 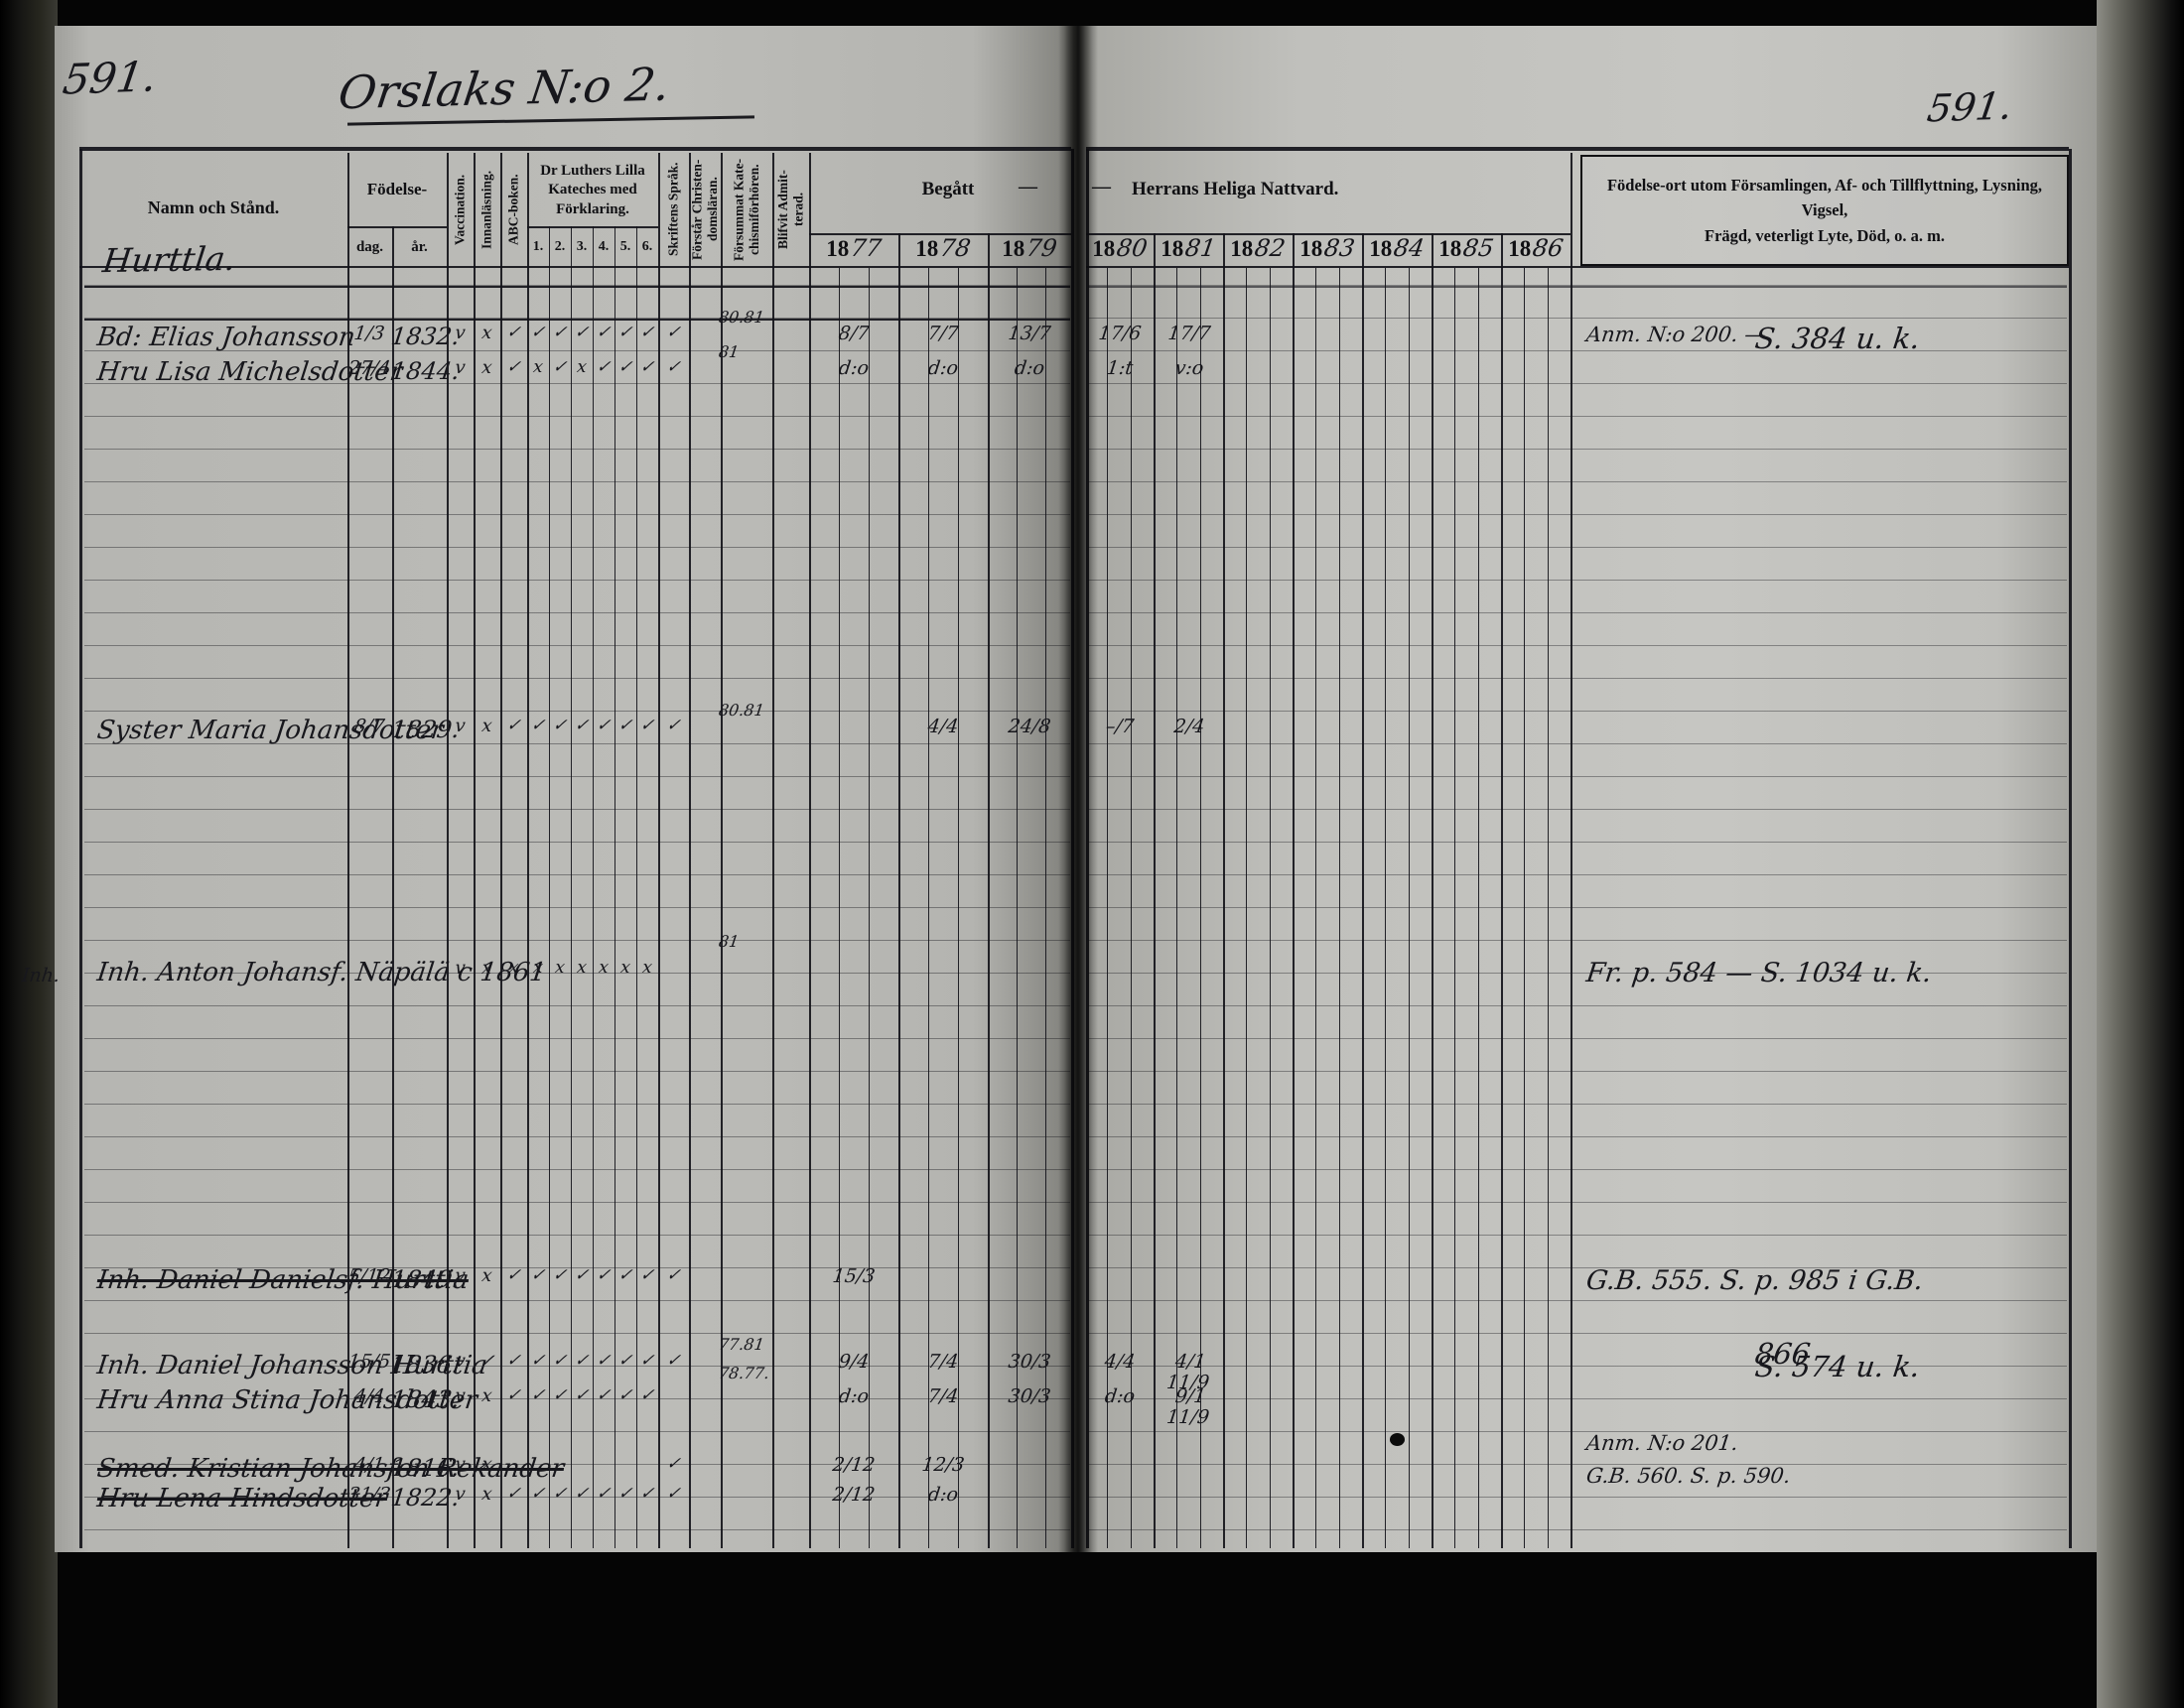 I want to click on entry-abc-mark: x, so click(x=513, y=969).